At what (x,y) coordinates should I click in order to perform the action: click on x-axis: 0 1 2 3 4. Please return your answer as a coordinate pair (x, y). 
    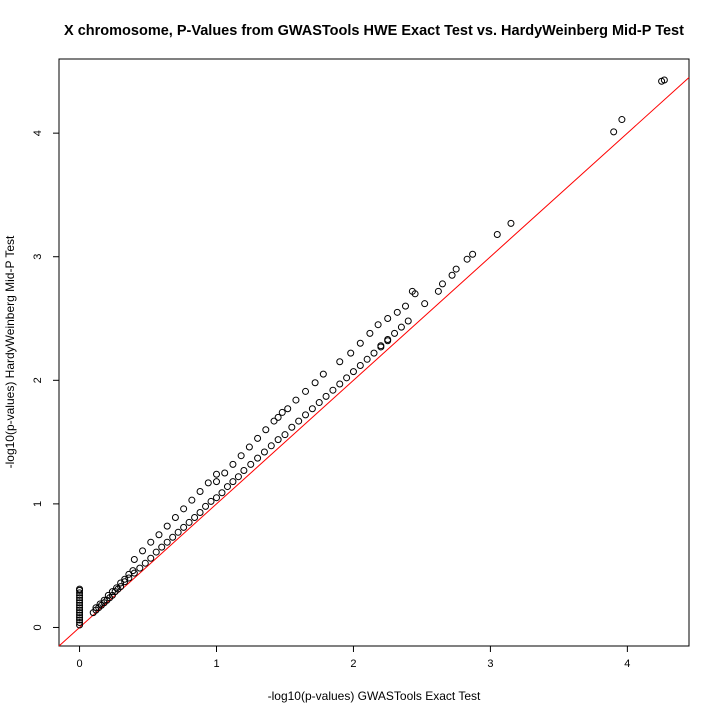
    Looking at the image, I should click on (353, 658).